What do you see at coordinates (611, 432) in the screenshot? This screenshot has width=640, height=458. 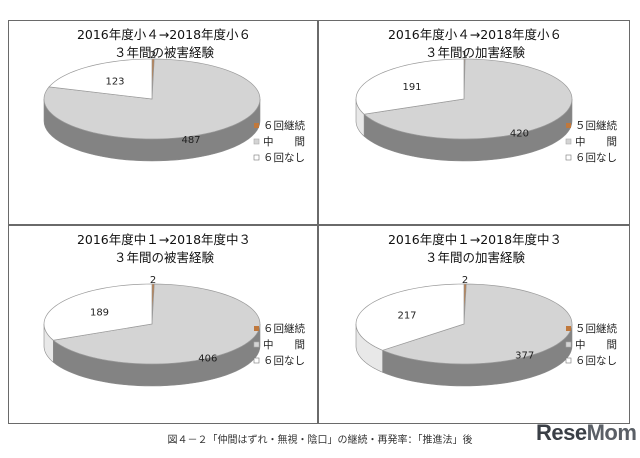 I see `logo-part-2: Mom` at bounding box center [611, 432].